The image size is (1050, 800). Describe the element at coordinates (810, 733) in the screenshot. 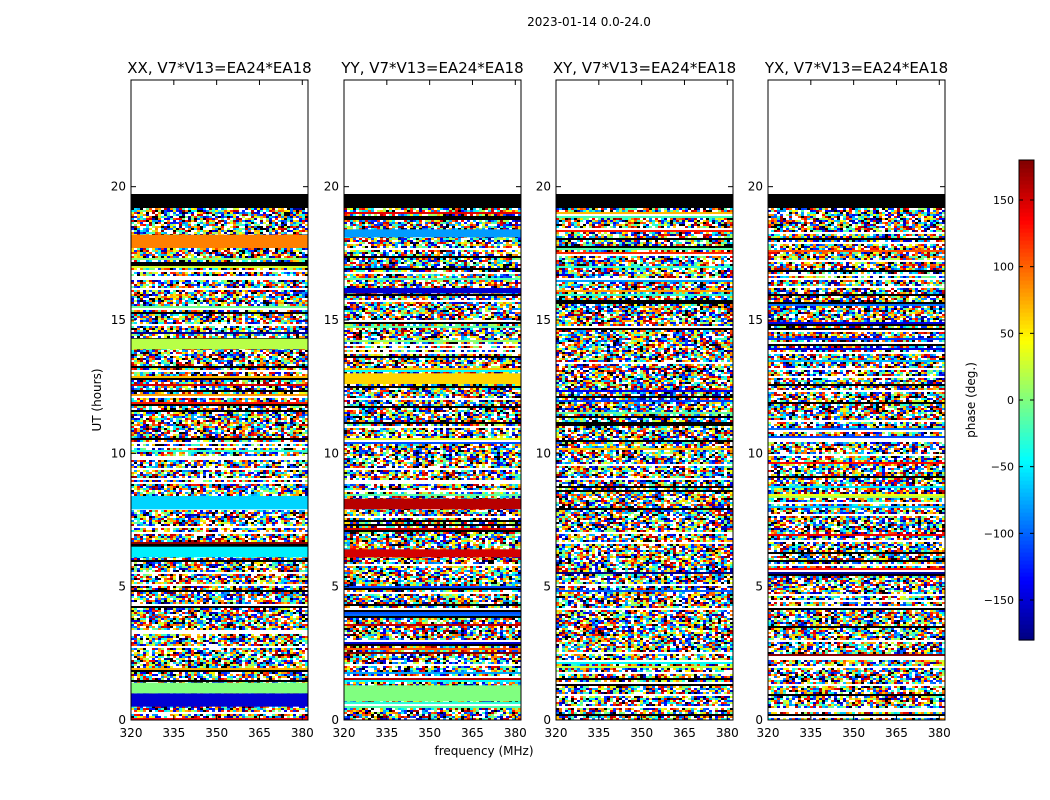

I see `x-tick-label: 335` at that location.